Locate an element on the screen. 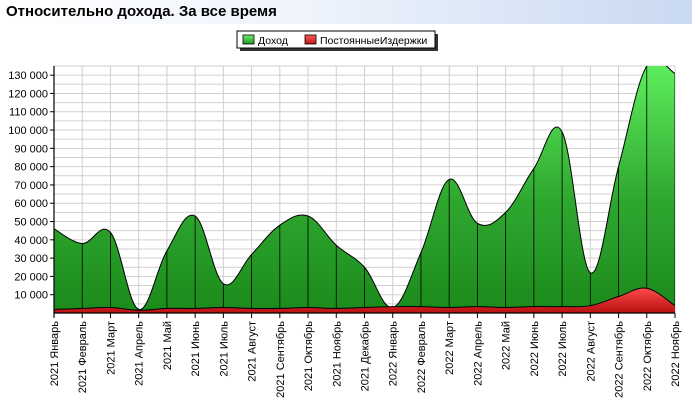 The width and height of the screenshot is (692, 420). x-tick-label: 2022 Июль is located at coordinates (563, 349).